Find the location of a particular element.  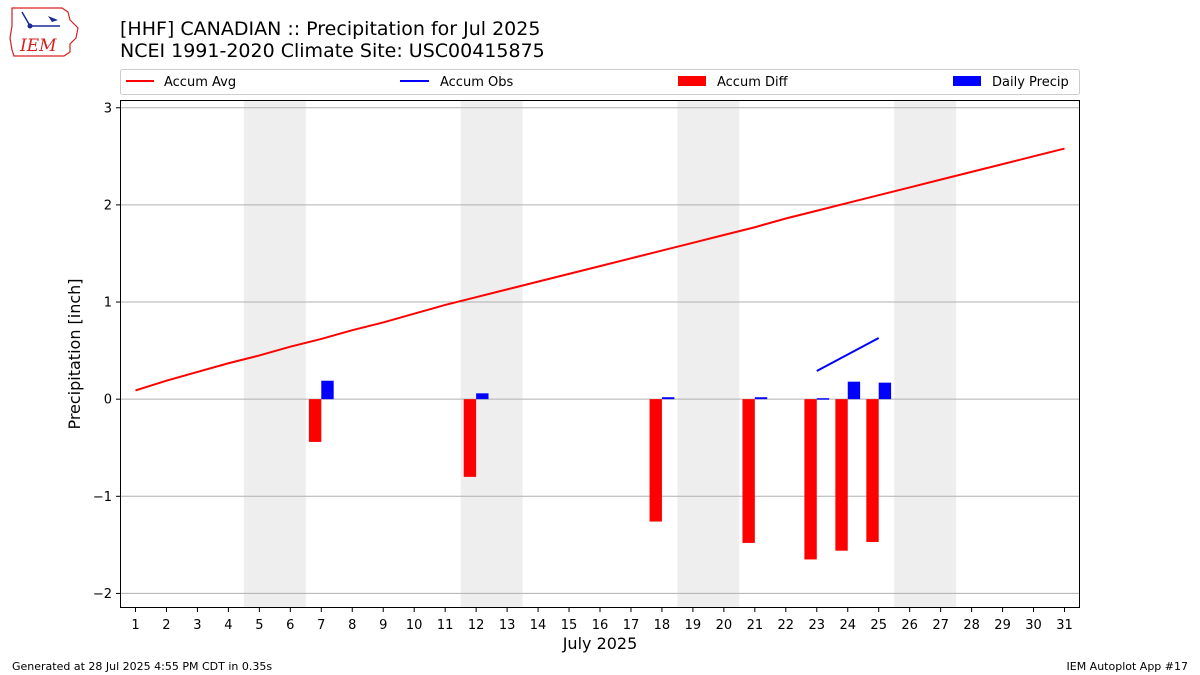

x-tick-label: 29 is located at coordinates (1002, 625).